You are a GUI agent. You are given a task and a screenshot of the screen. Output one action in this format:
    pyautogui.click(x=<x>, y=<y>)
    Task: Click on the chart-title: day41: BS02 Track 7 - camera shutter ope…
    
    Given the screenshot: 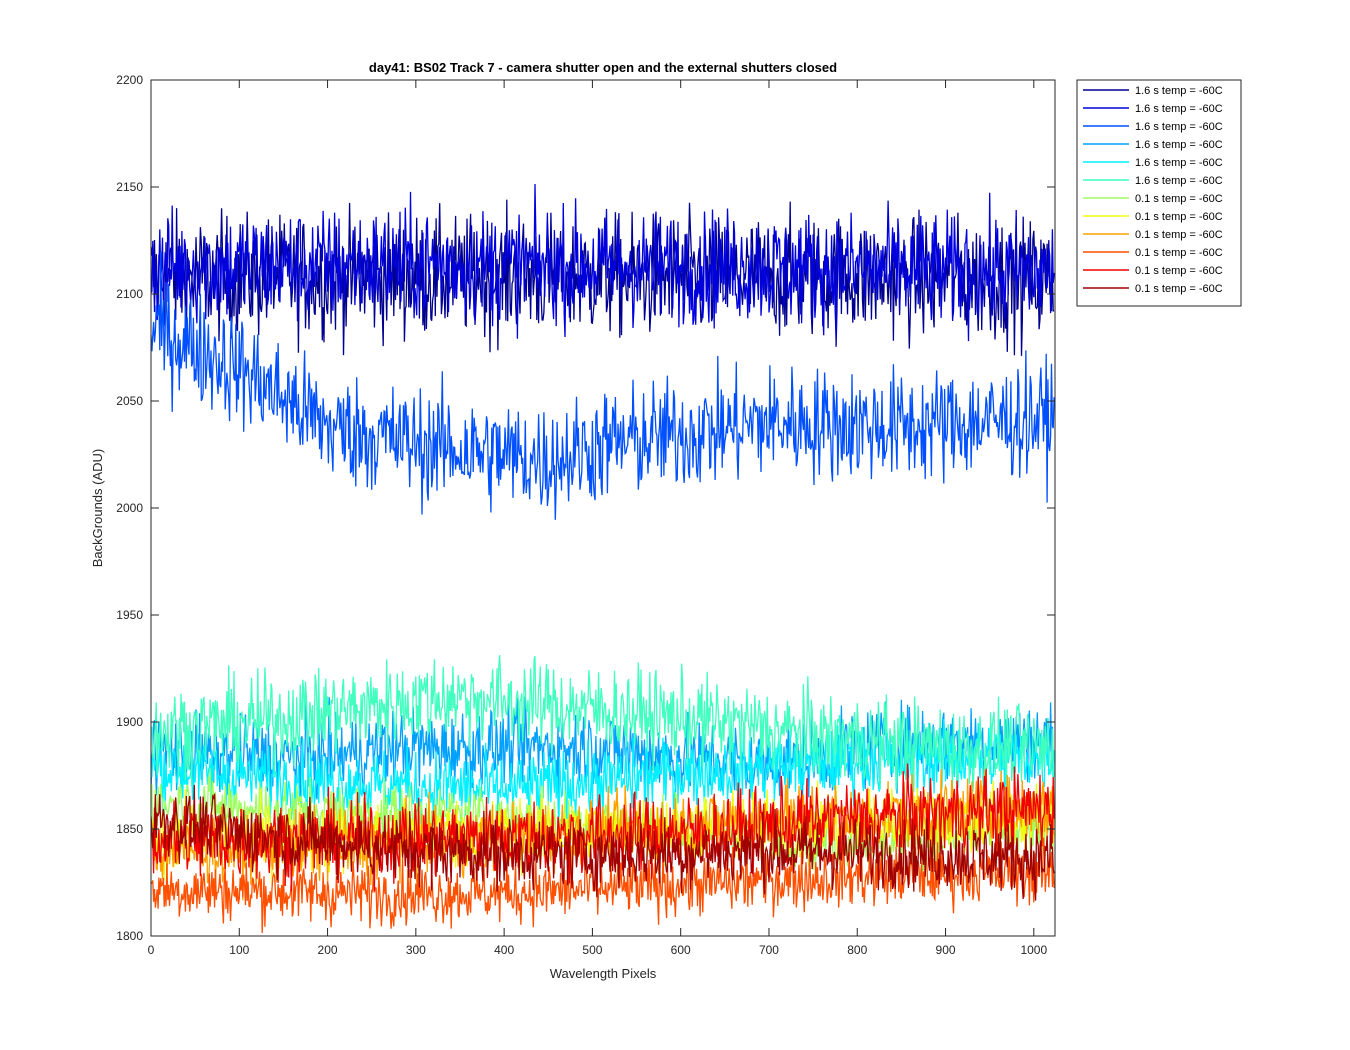 What is the action you would take?
    pyautogui.click(x=603, y=67)
    